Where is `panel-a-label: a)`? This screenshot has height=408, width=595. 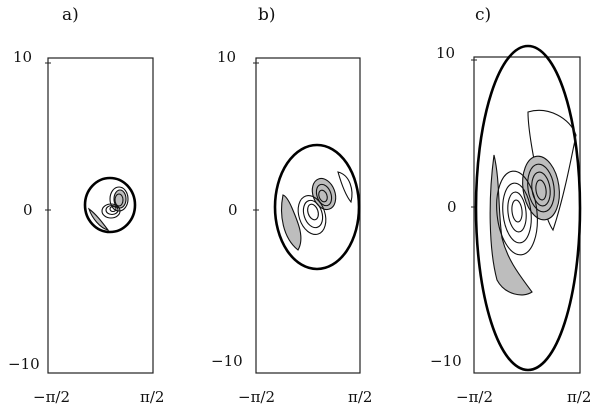
panel-a-label: a) is located at coordinates (70, 15).